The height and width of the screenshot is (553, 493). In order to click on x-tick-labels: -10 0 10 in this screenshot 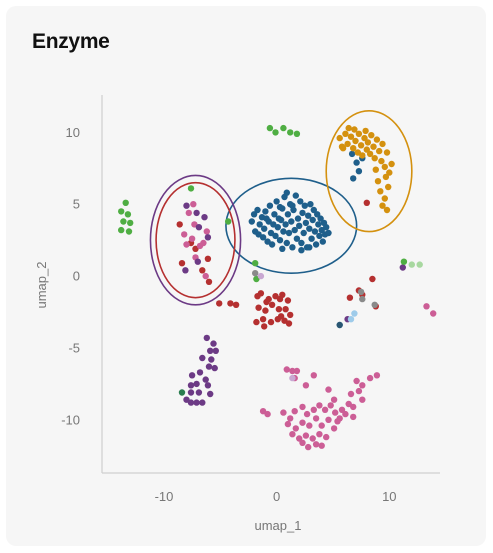, I will do `click(276, 496)`.